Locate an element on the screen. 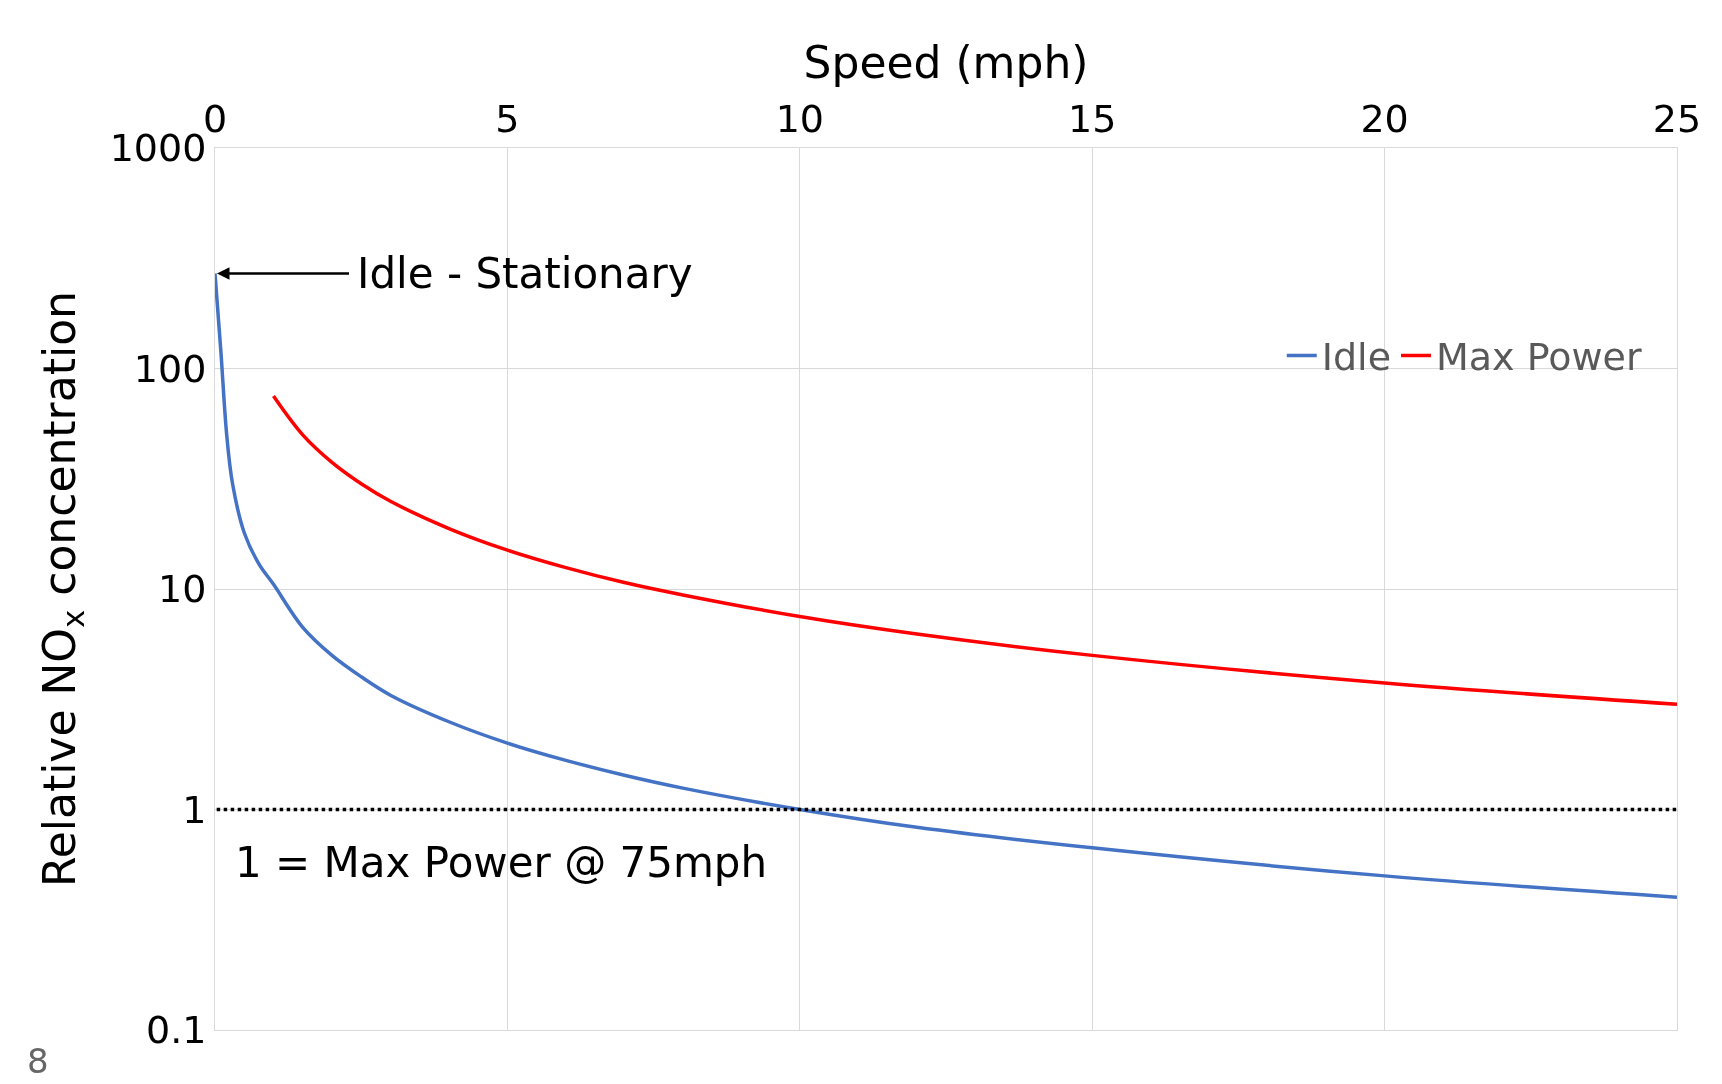 The width and height of the screenshot is (1722, 1084). legend-label: Max Power is located at coordinates (1539, 357).